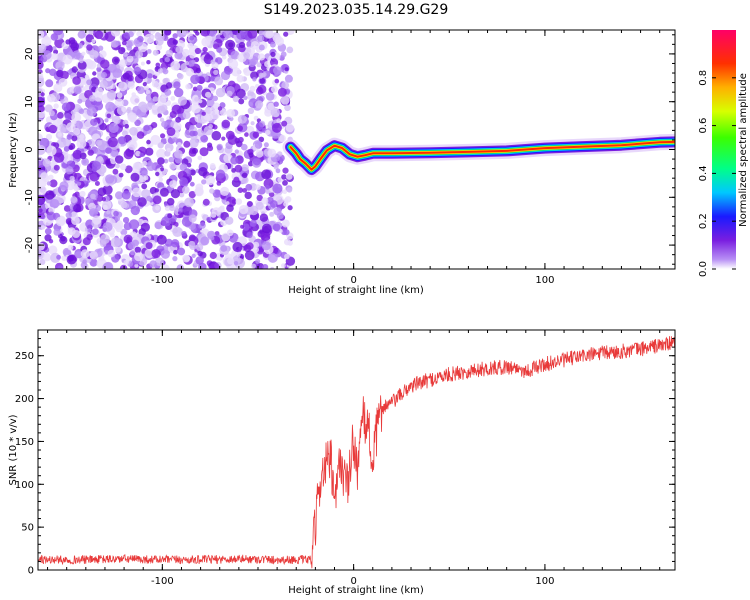  I want to click on colorbar-label: Normalized spectral amplitude, so click(743, 150).